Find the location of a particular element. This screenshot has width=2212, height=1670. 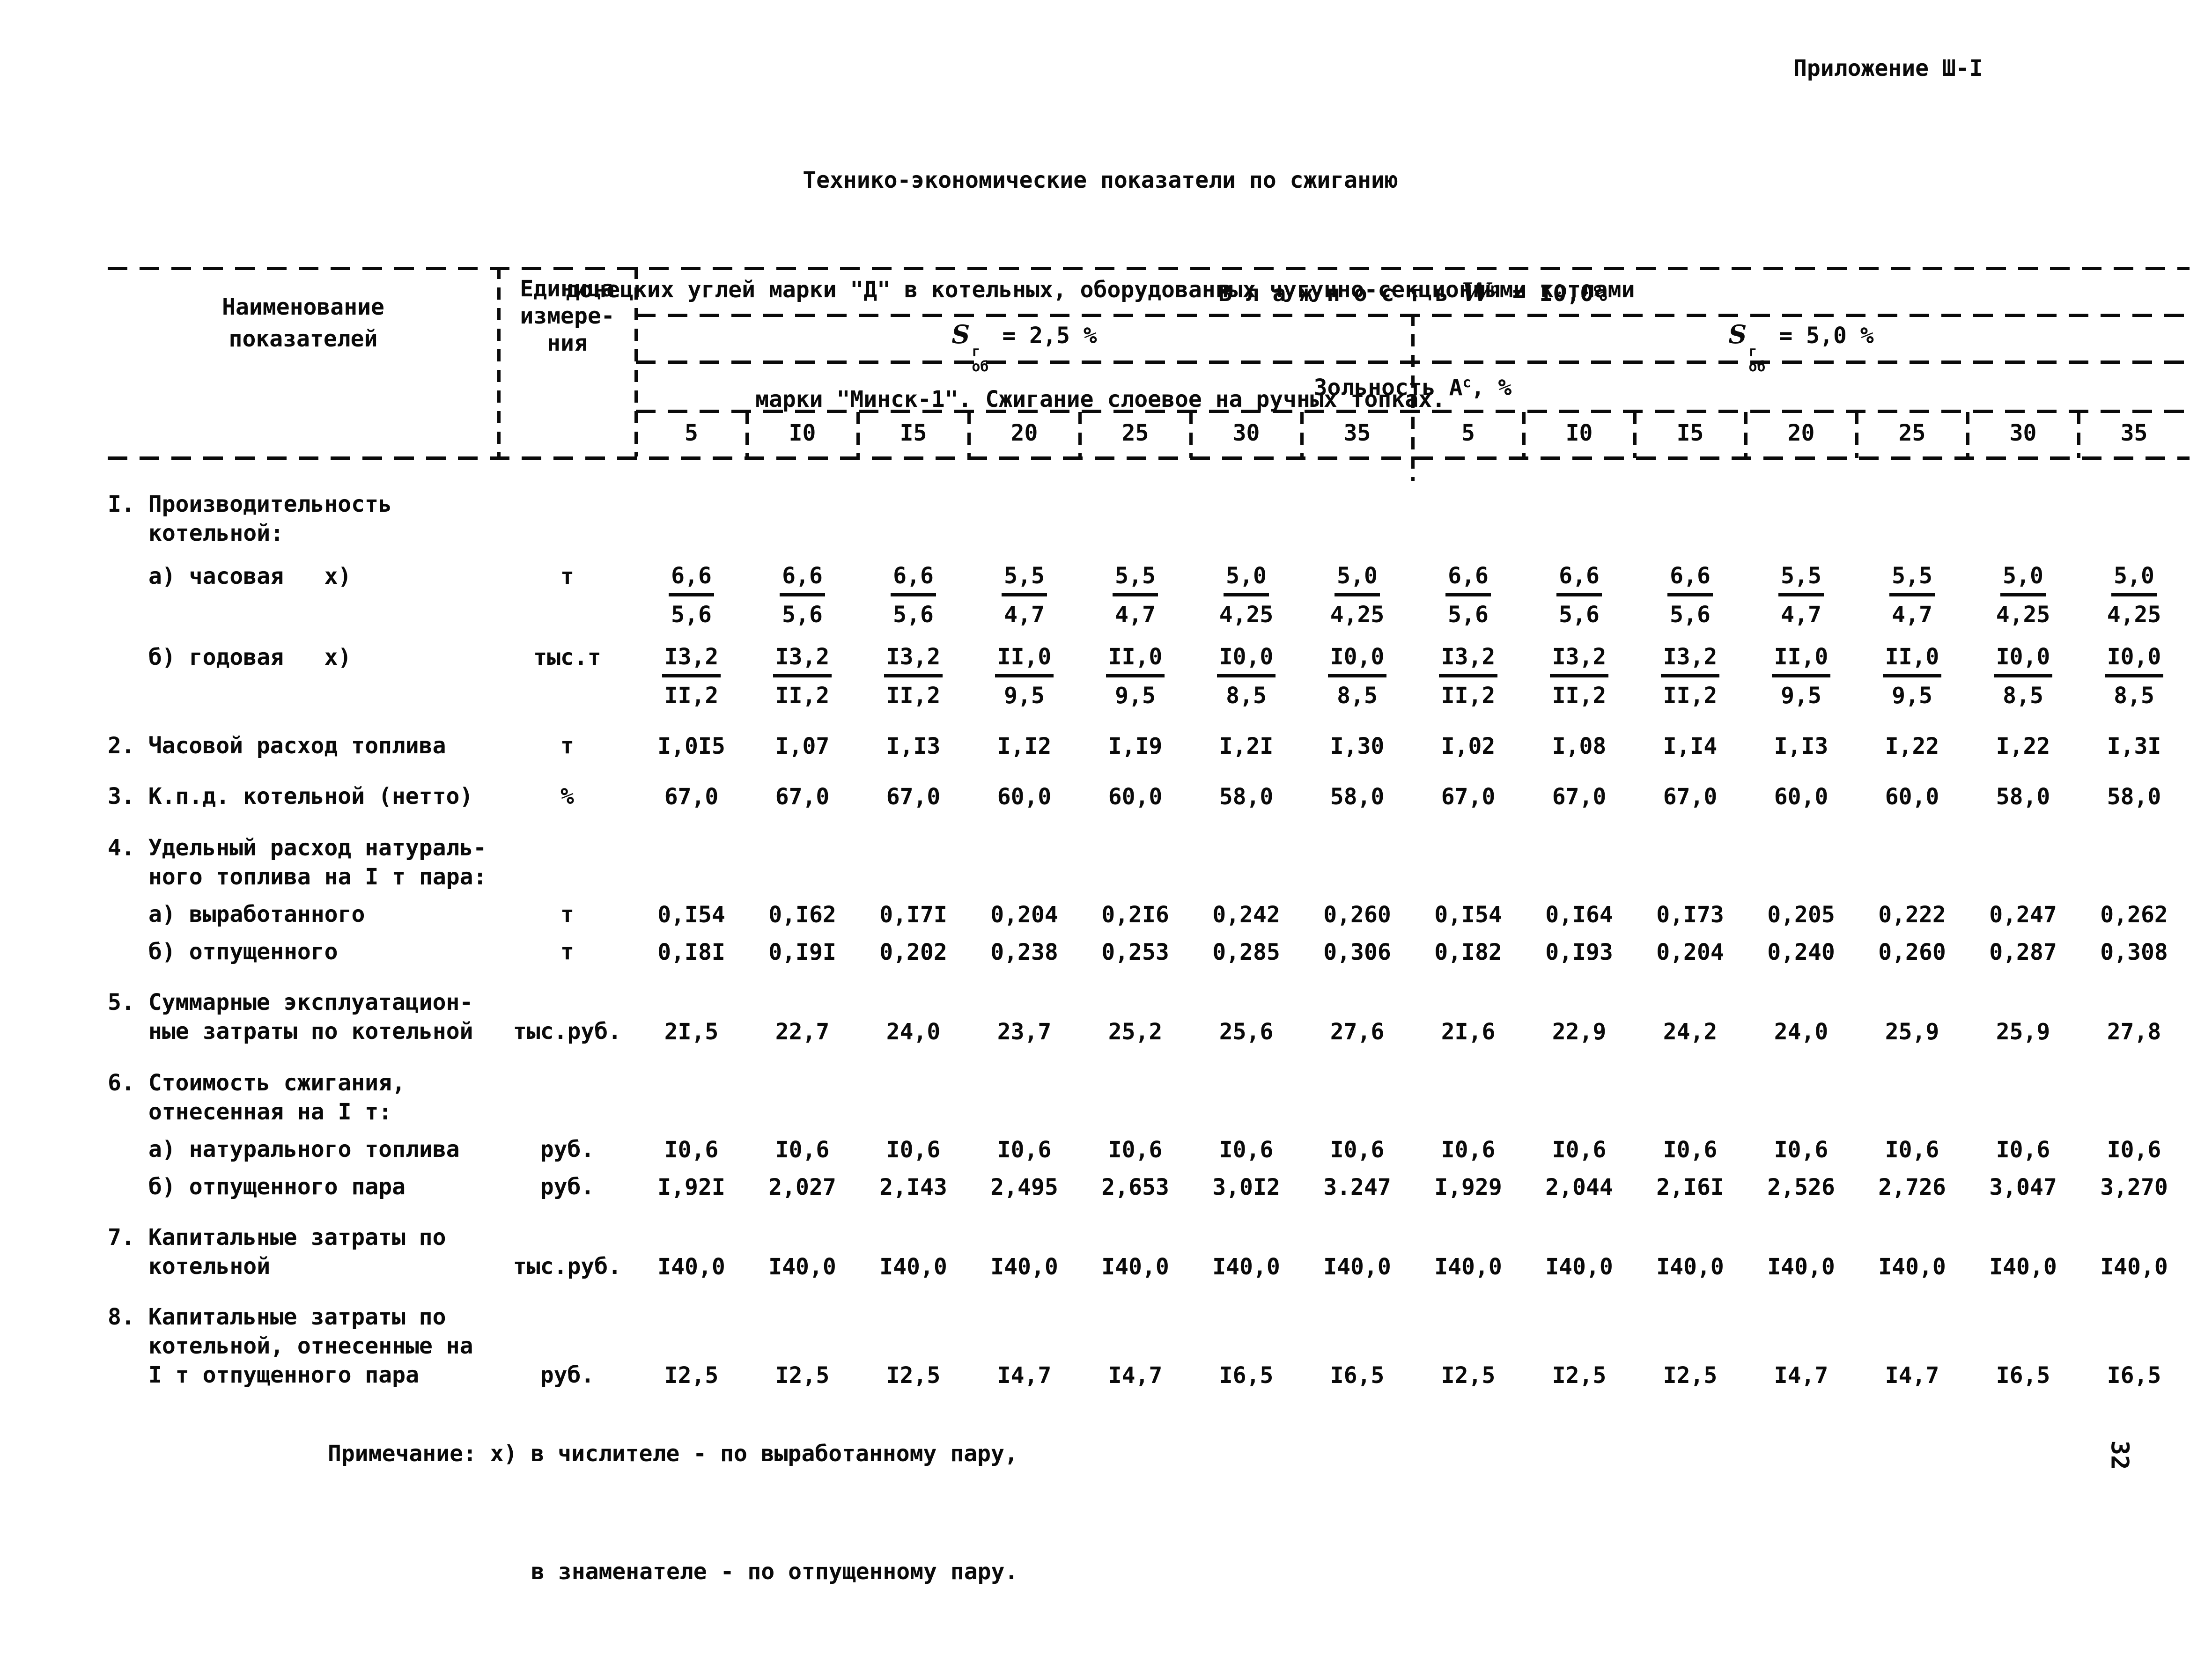

cell-value: I,2I is located at coordinates (1247, 746).